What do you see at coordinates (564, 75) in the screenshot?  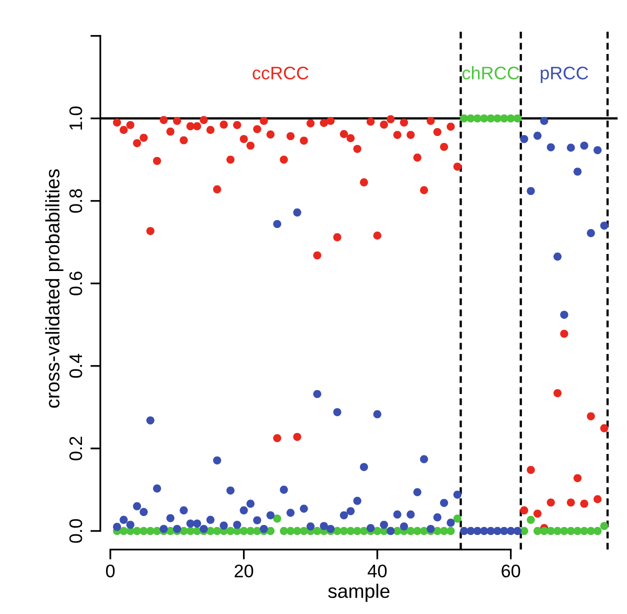 I see `series-label: pRCC` at bounding box center [564, 75].